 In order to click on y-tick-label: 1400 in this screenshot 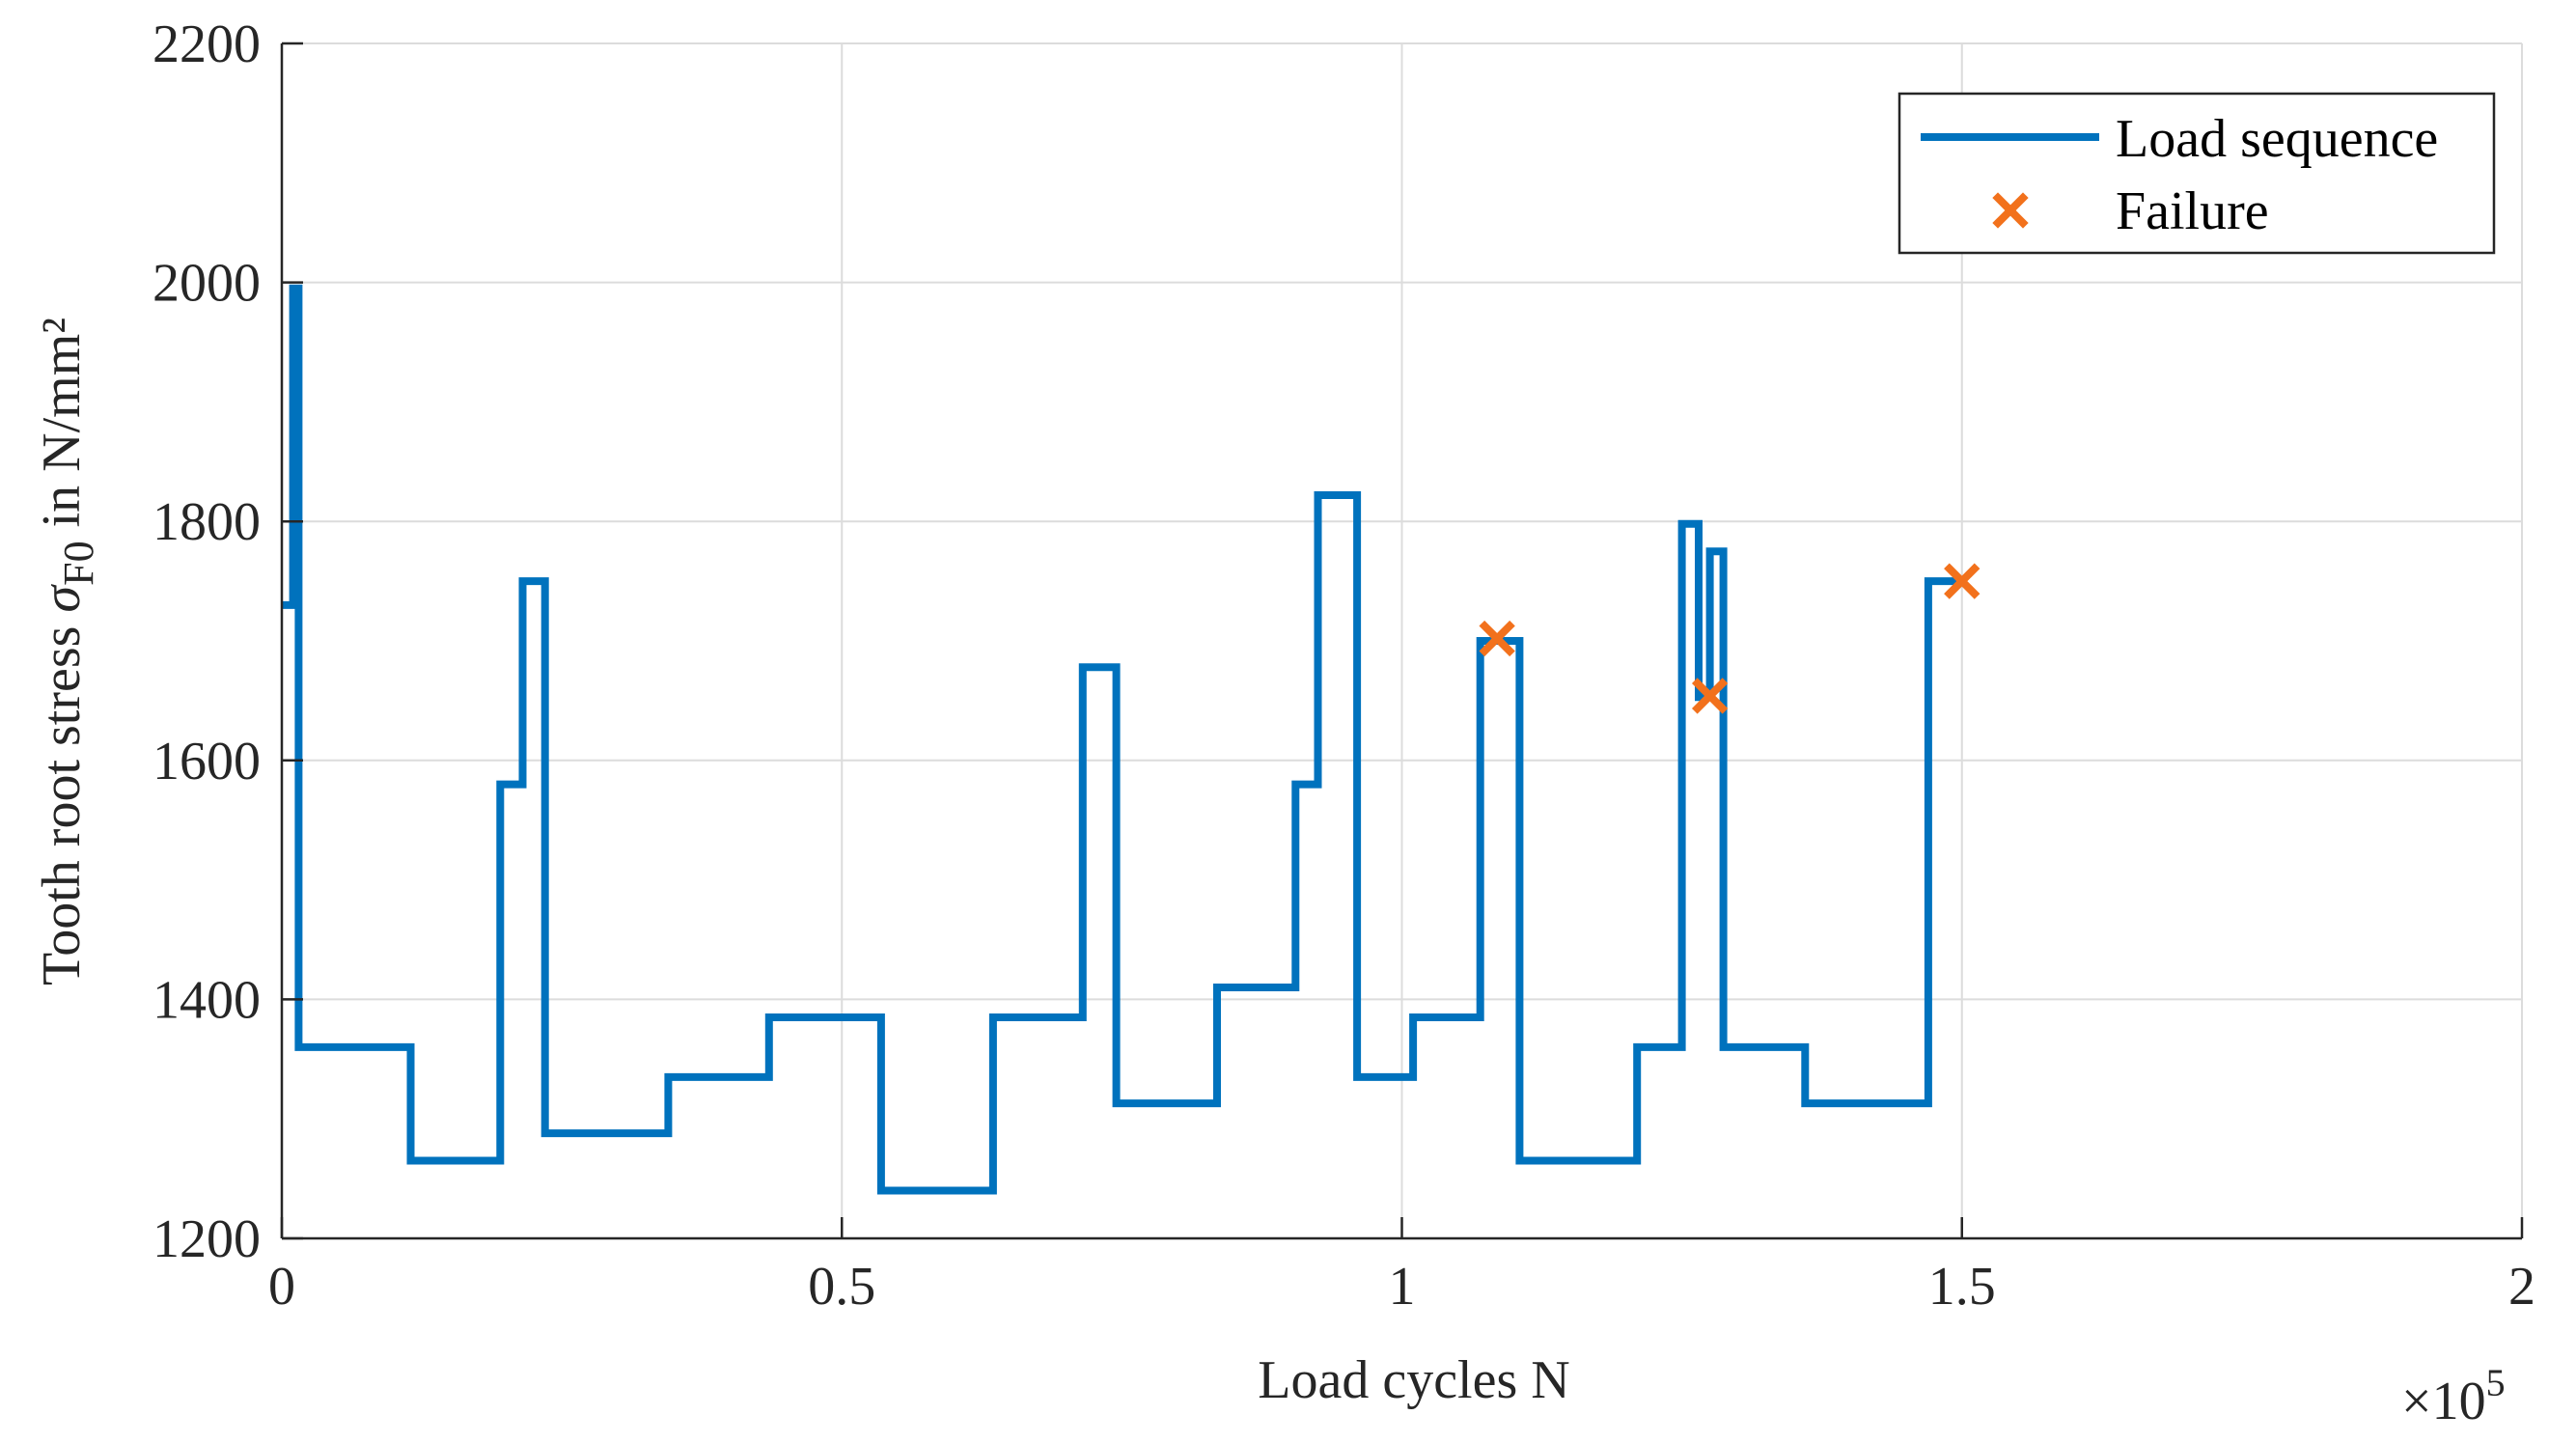, I will do `click(206, 1000)`.